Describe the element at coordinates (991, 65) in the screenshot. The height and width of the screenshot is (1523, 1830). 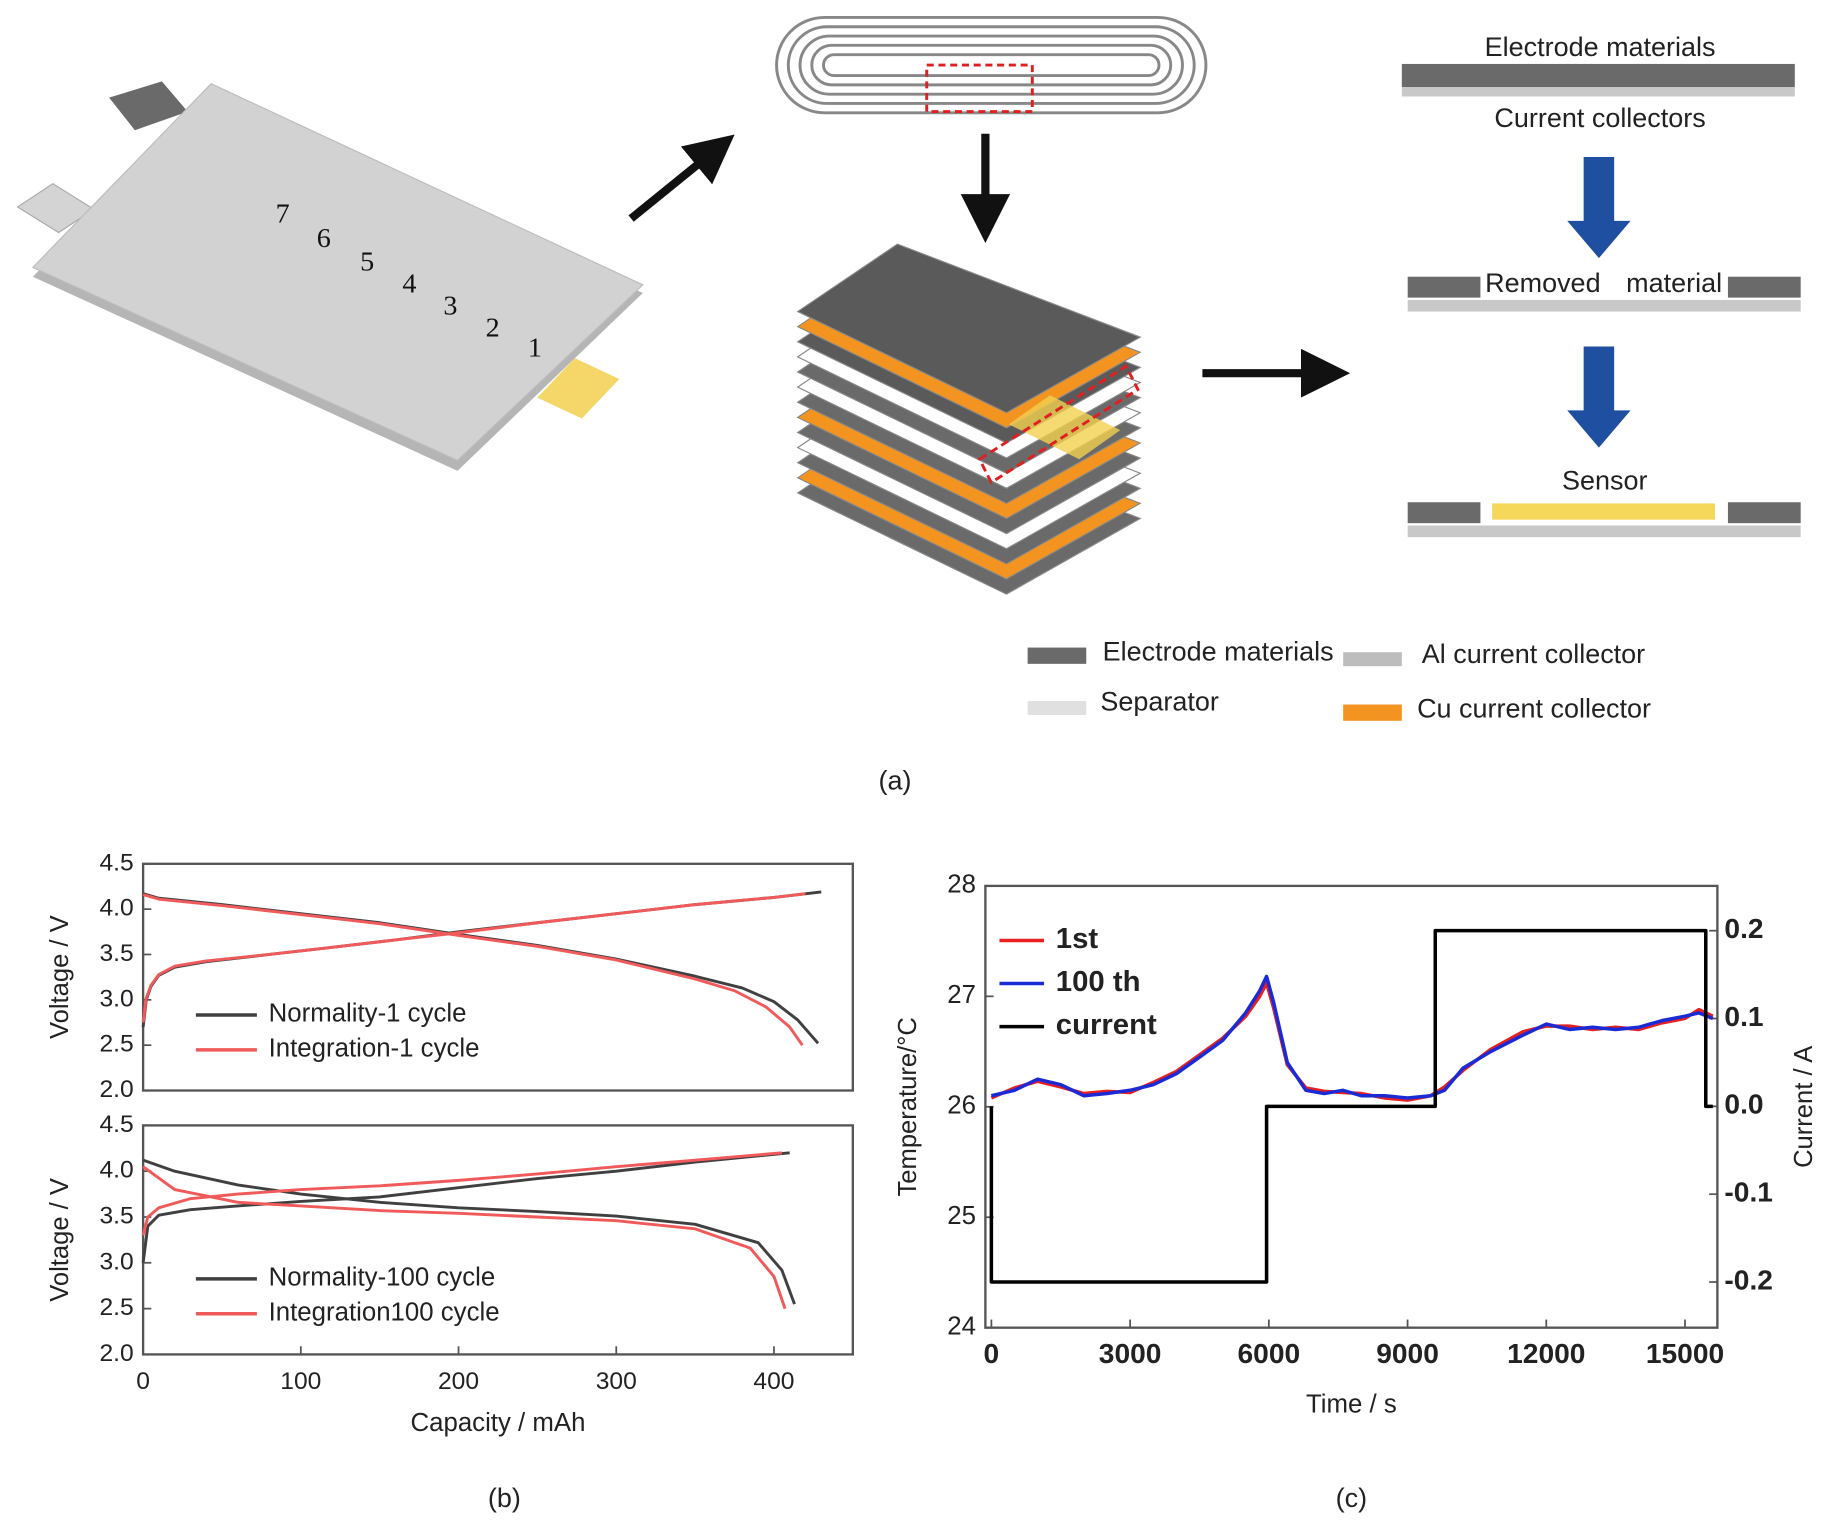
I see `jelly-roll` at that location.